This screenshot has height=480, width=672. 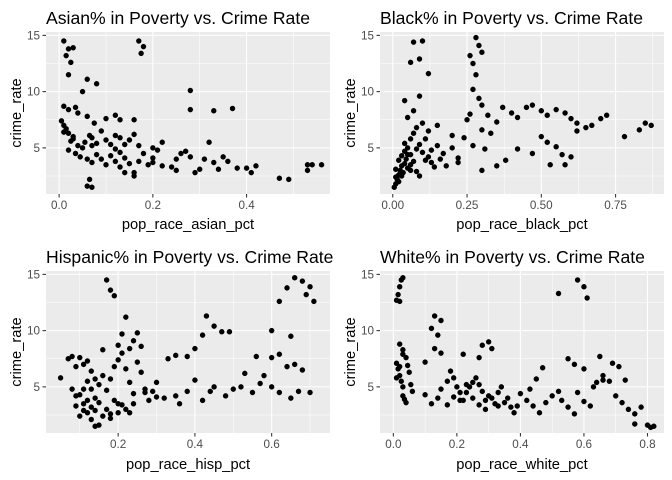 What do you see at coordinates (368, 331) in the screenshot?
I see `y-tick-label: 10` at bounding box center [368, 331].